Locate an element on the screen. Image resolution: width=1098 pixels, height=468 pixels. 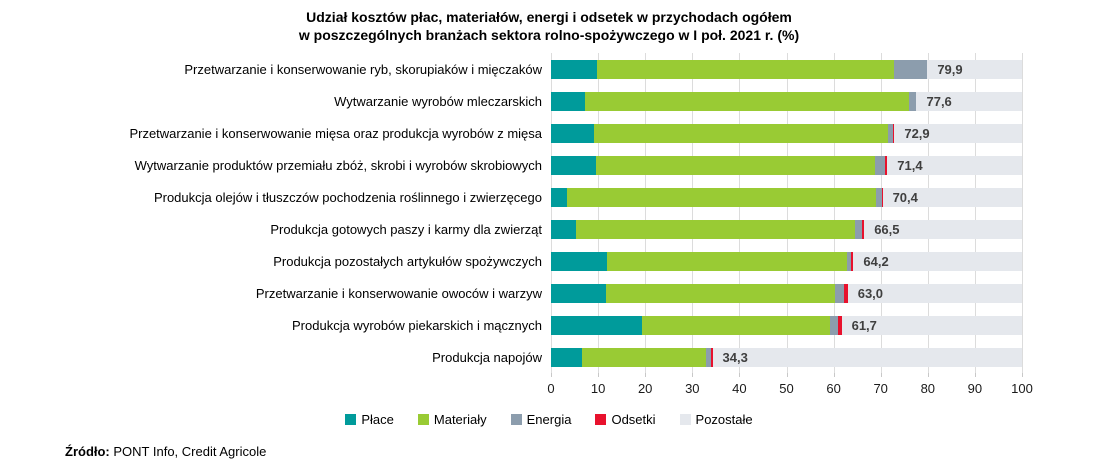
legend-label: Odsetki is located at coordinates (633, 419).